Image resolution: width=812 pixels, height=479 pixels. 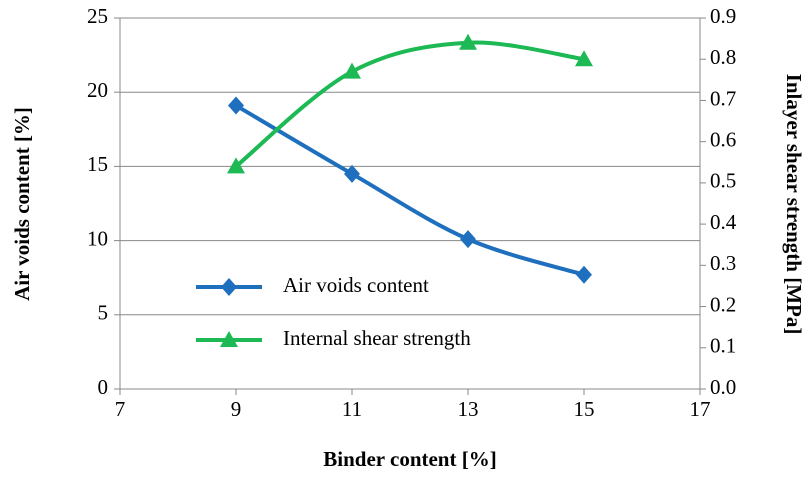 I want to click on y-tick-label: 0, so click(x=103, y=387).